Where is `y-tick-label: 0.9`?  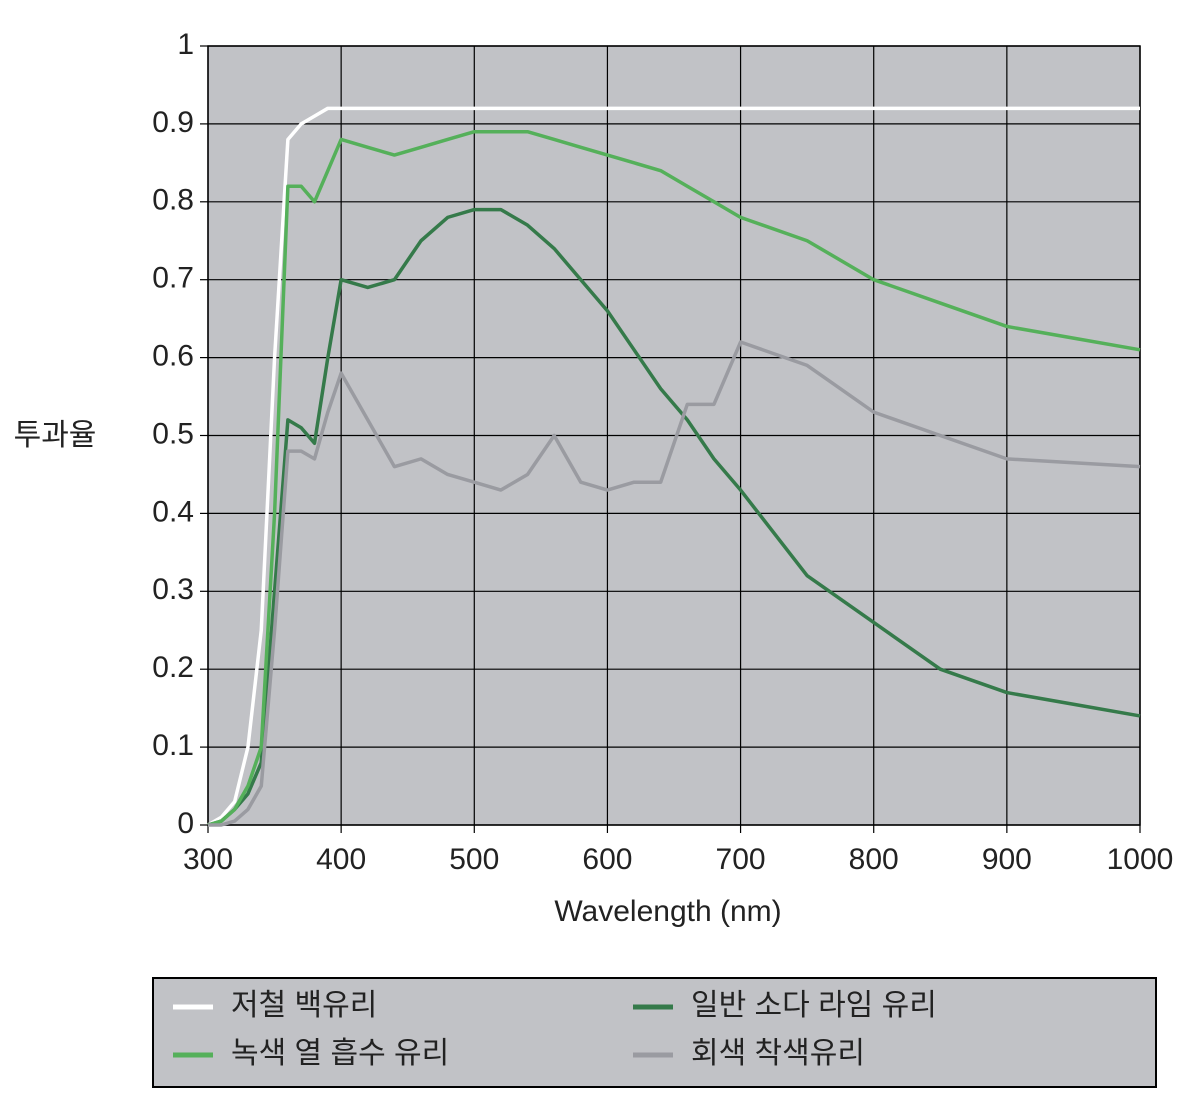 y-tick-label: 0.9 is located at coordinates (173, 122).